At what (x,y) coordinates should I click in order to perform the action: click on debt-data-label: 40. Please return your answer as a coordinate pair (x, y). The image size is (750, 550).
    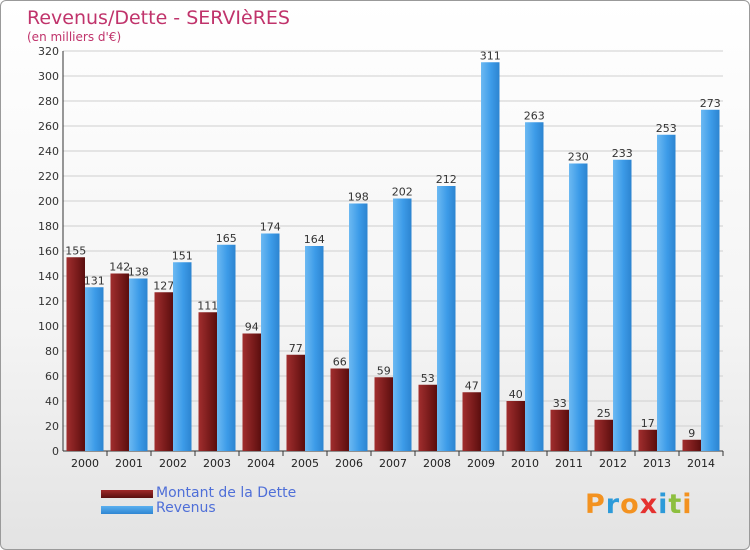
    Looking at the image, I should click on (516, 394).